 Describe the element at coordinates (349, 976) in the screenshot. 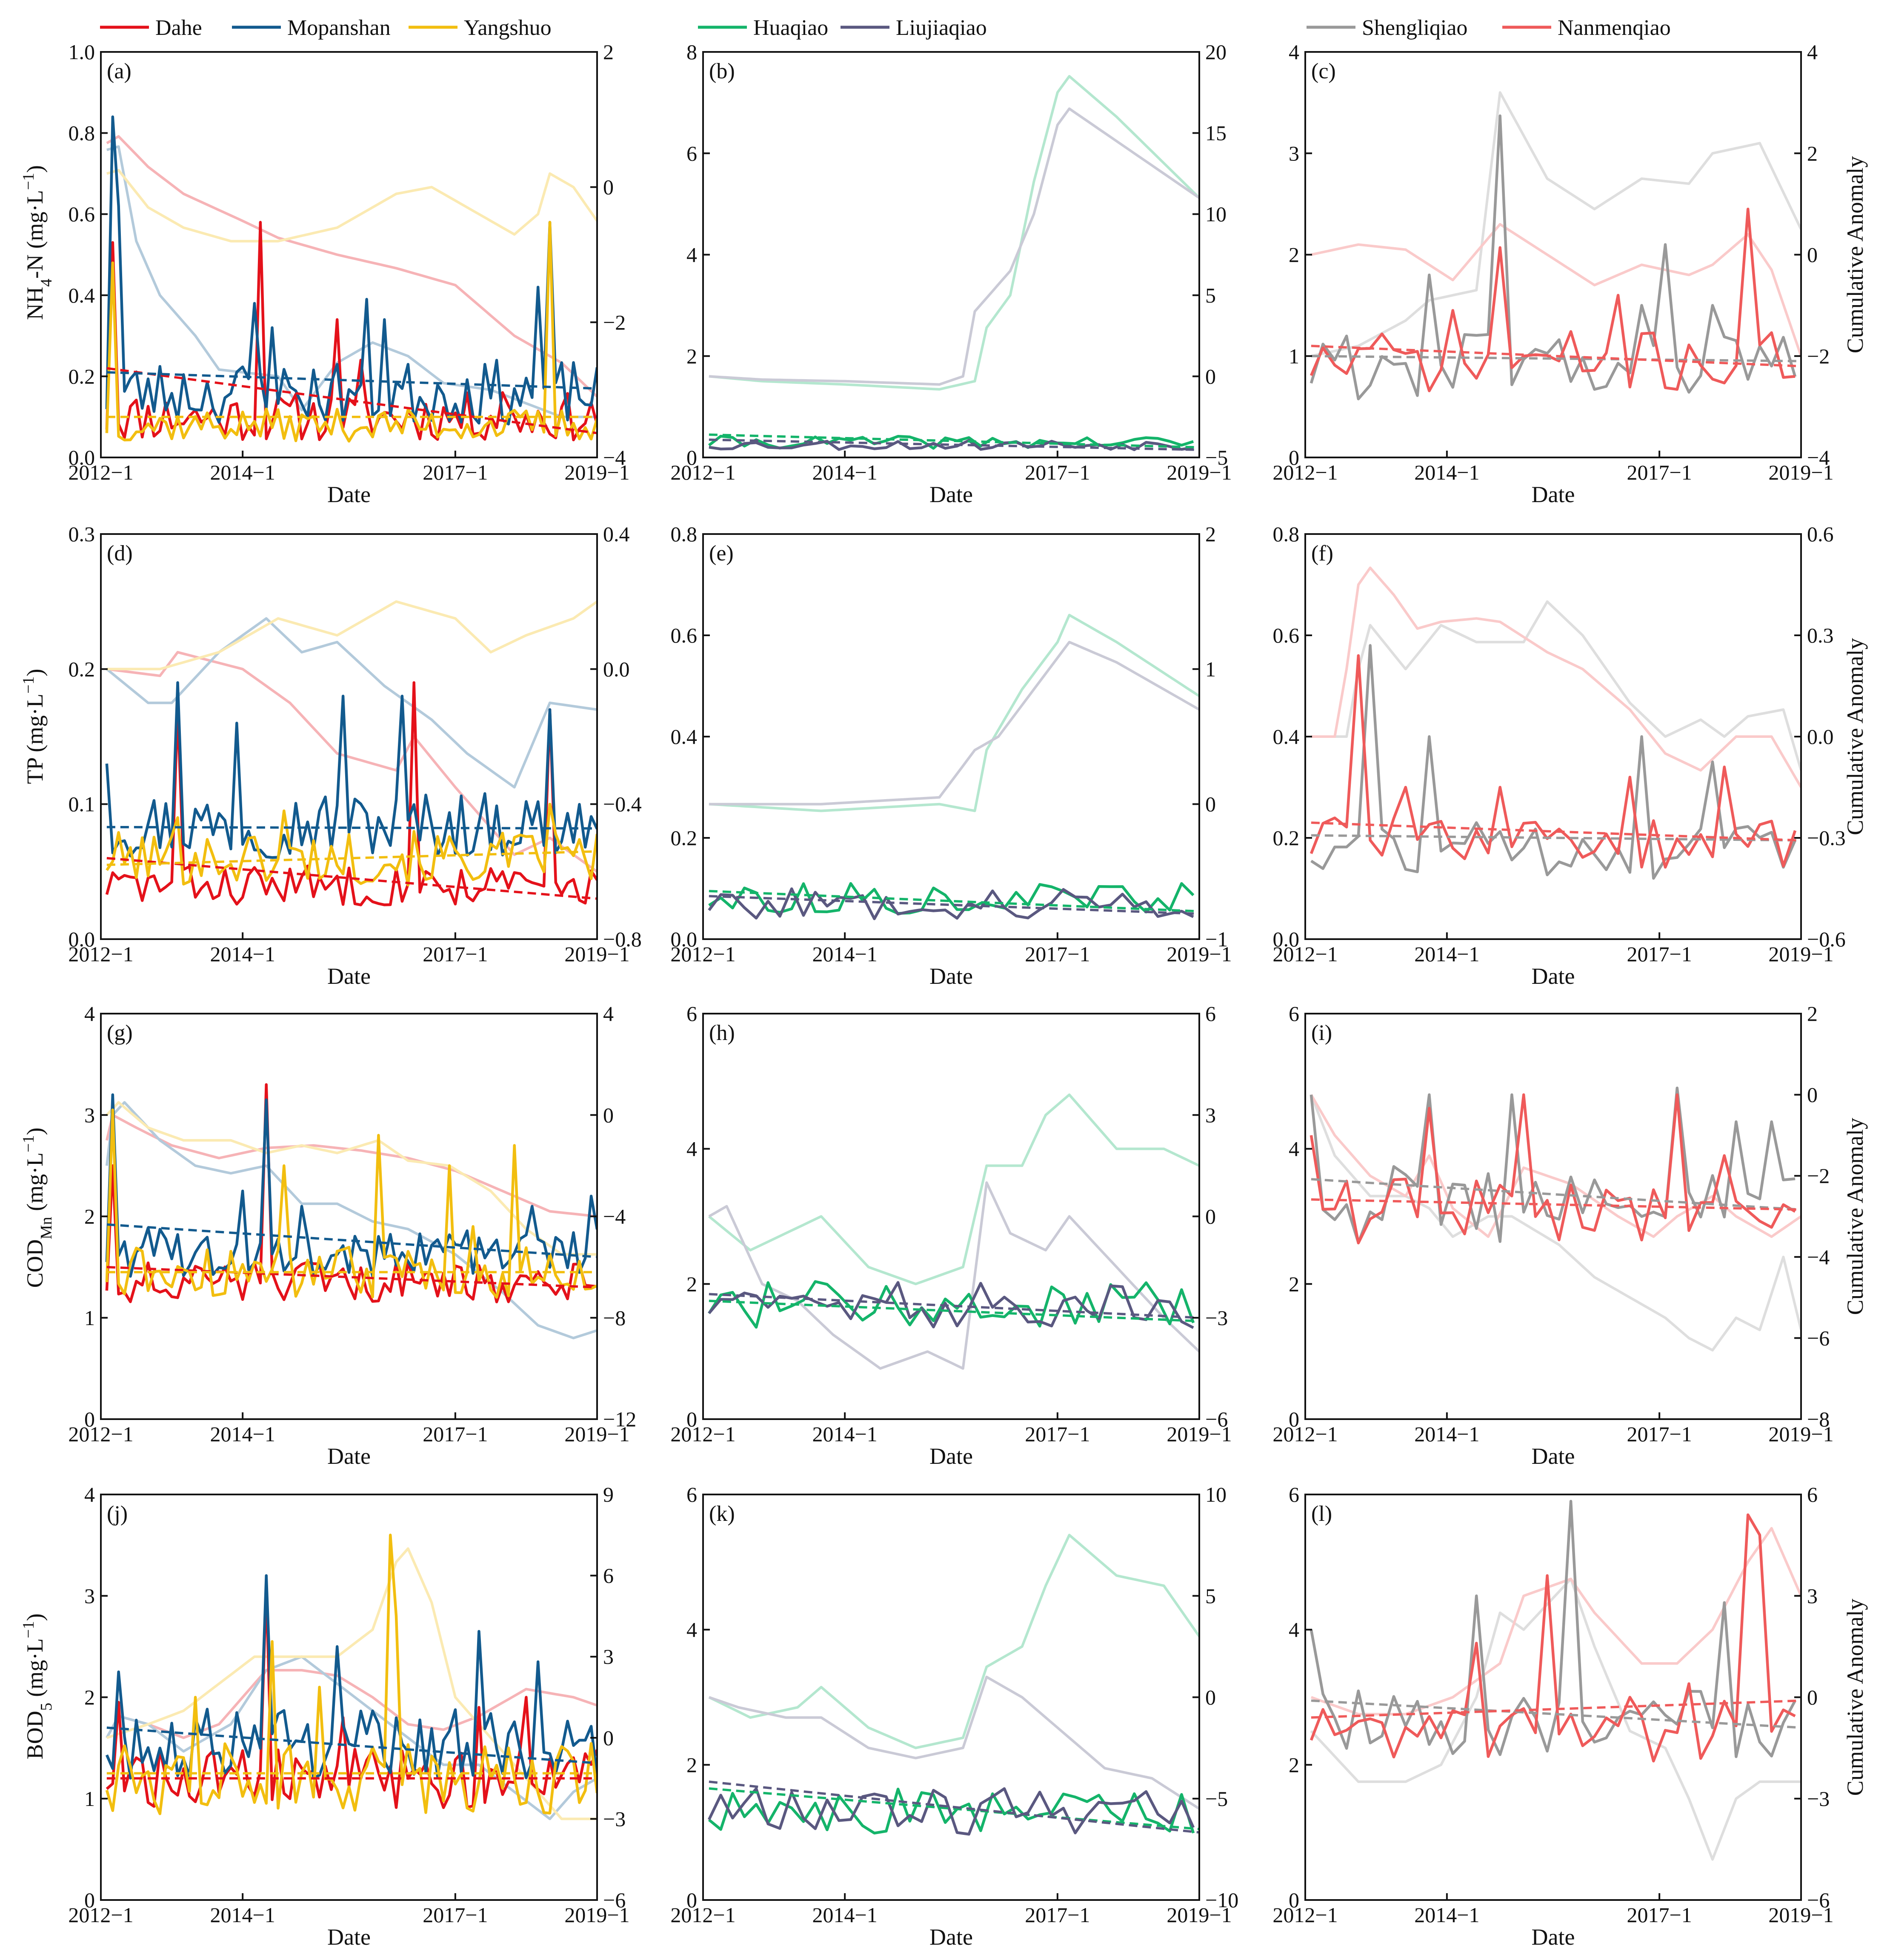

I see `xlabel-d: Date` at that location.